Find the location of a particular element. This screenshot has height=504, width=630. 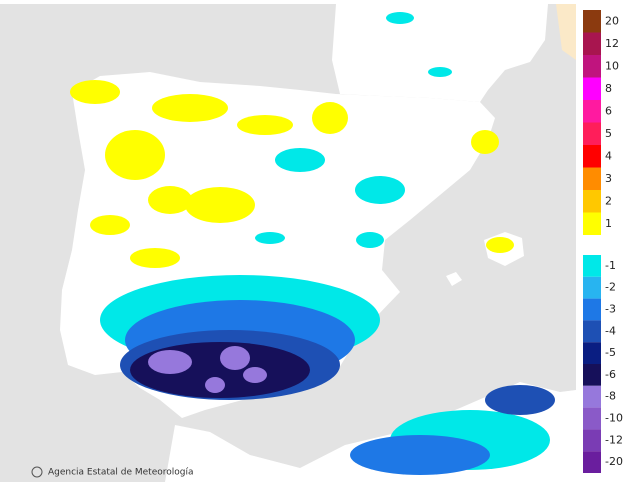

legend-label: 8 is located at coordinates (608, 88).